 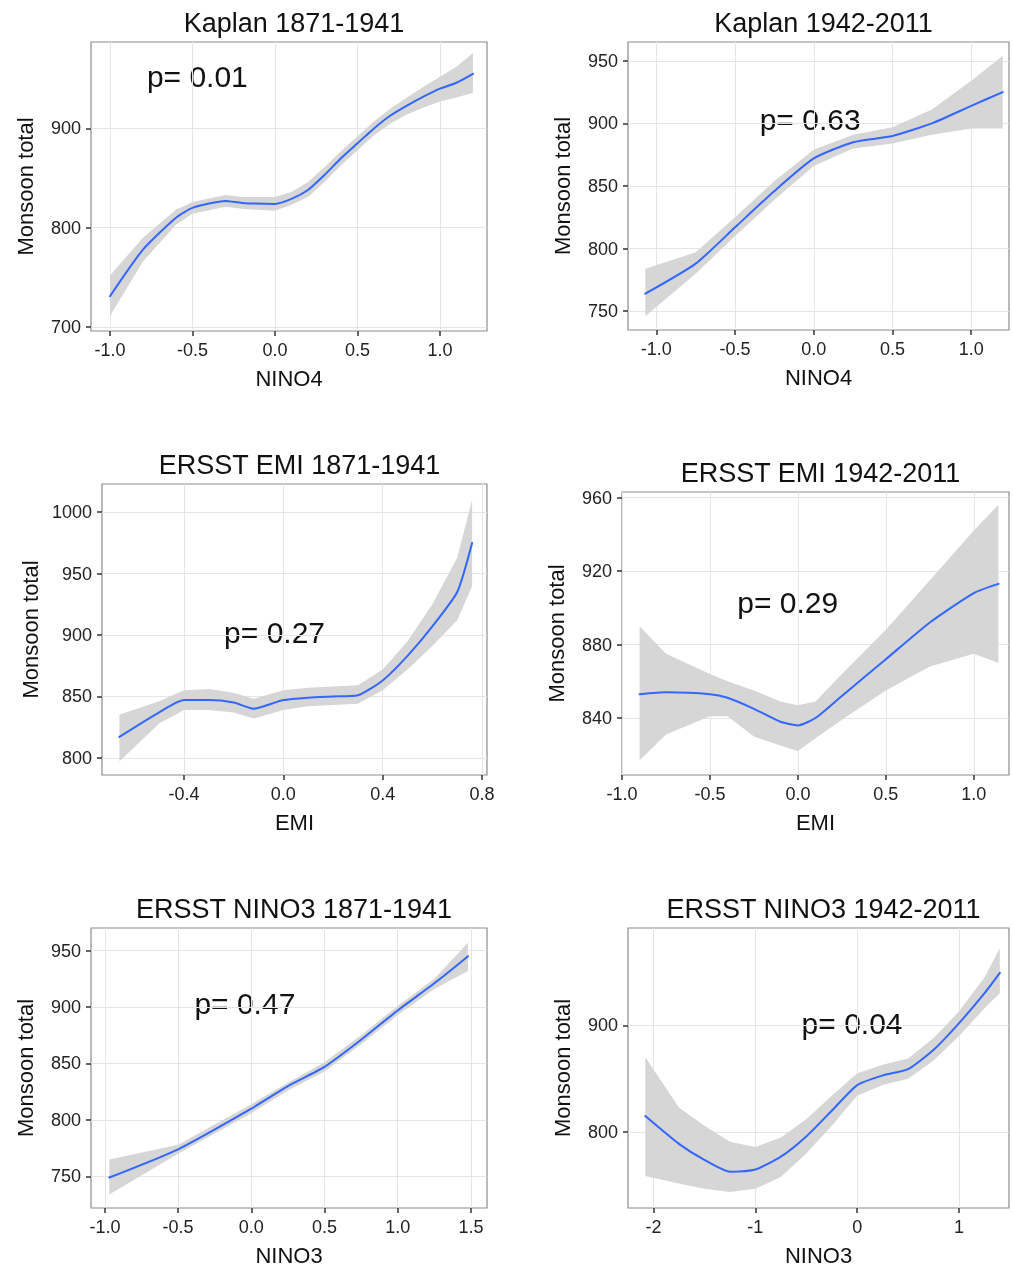 What do you see at coordinates (294, 908) in the screenshot?
I see `chart-title: ERSST NINO3 1871-1941` at bounding box center [294, 908].